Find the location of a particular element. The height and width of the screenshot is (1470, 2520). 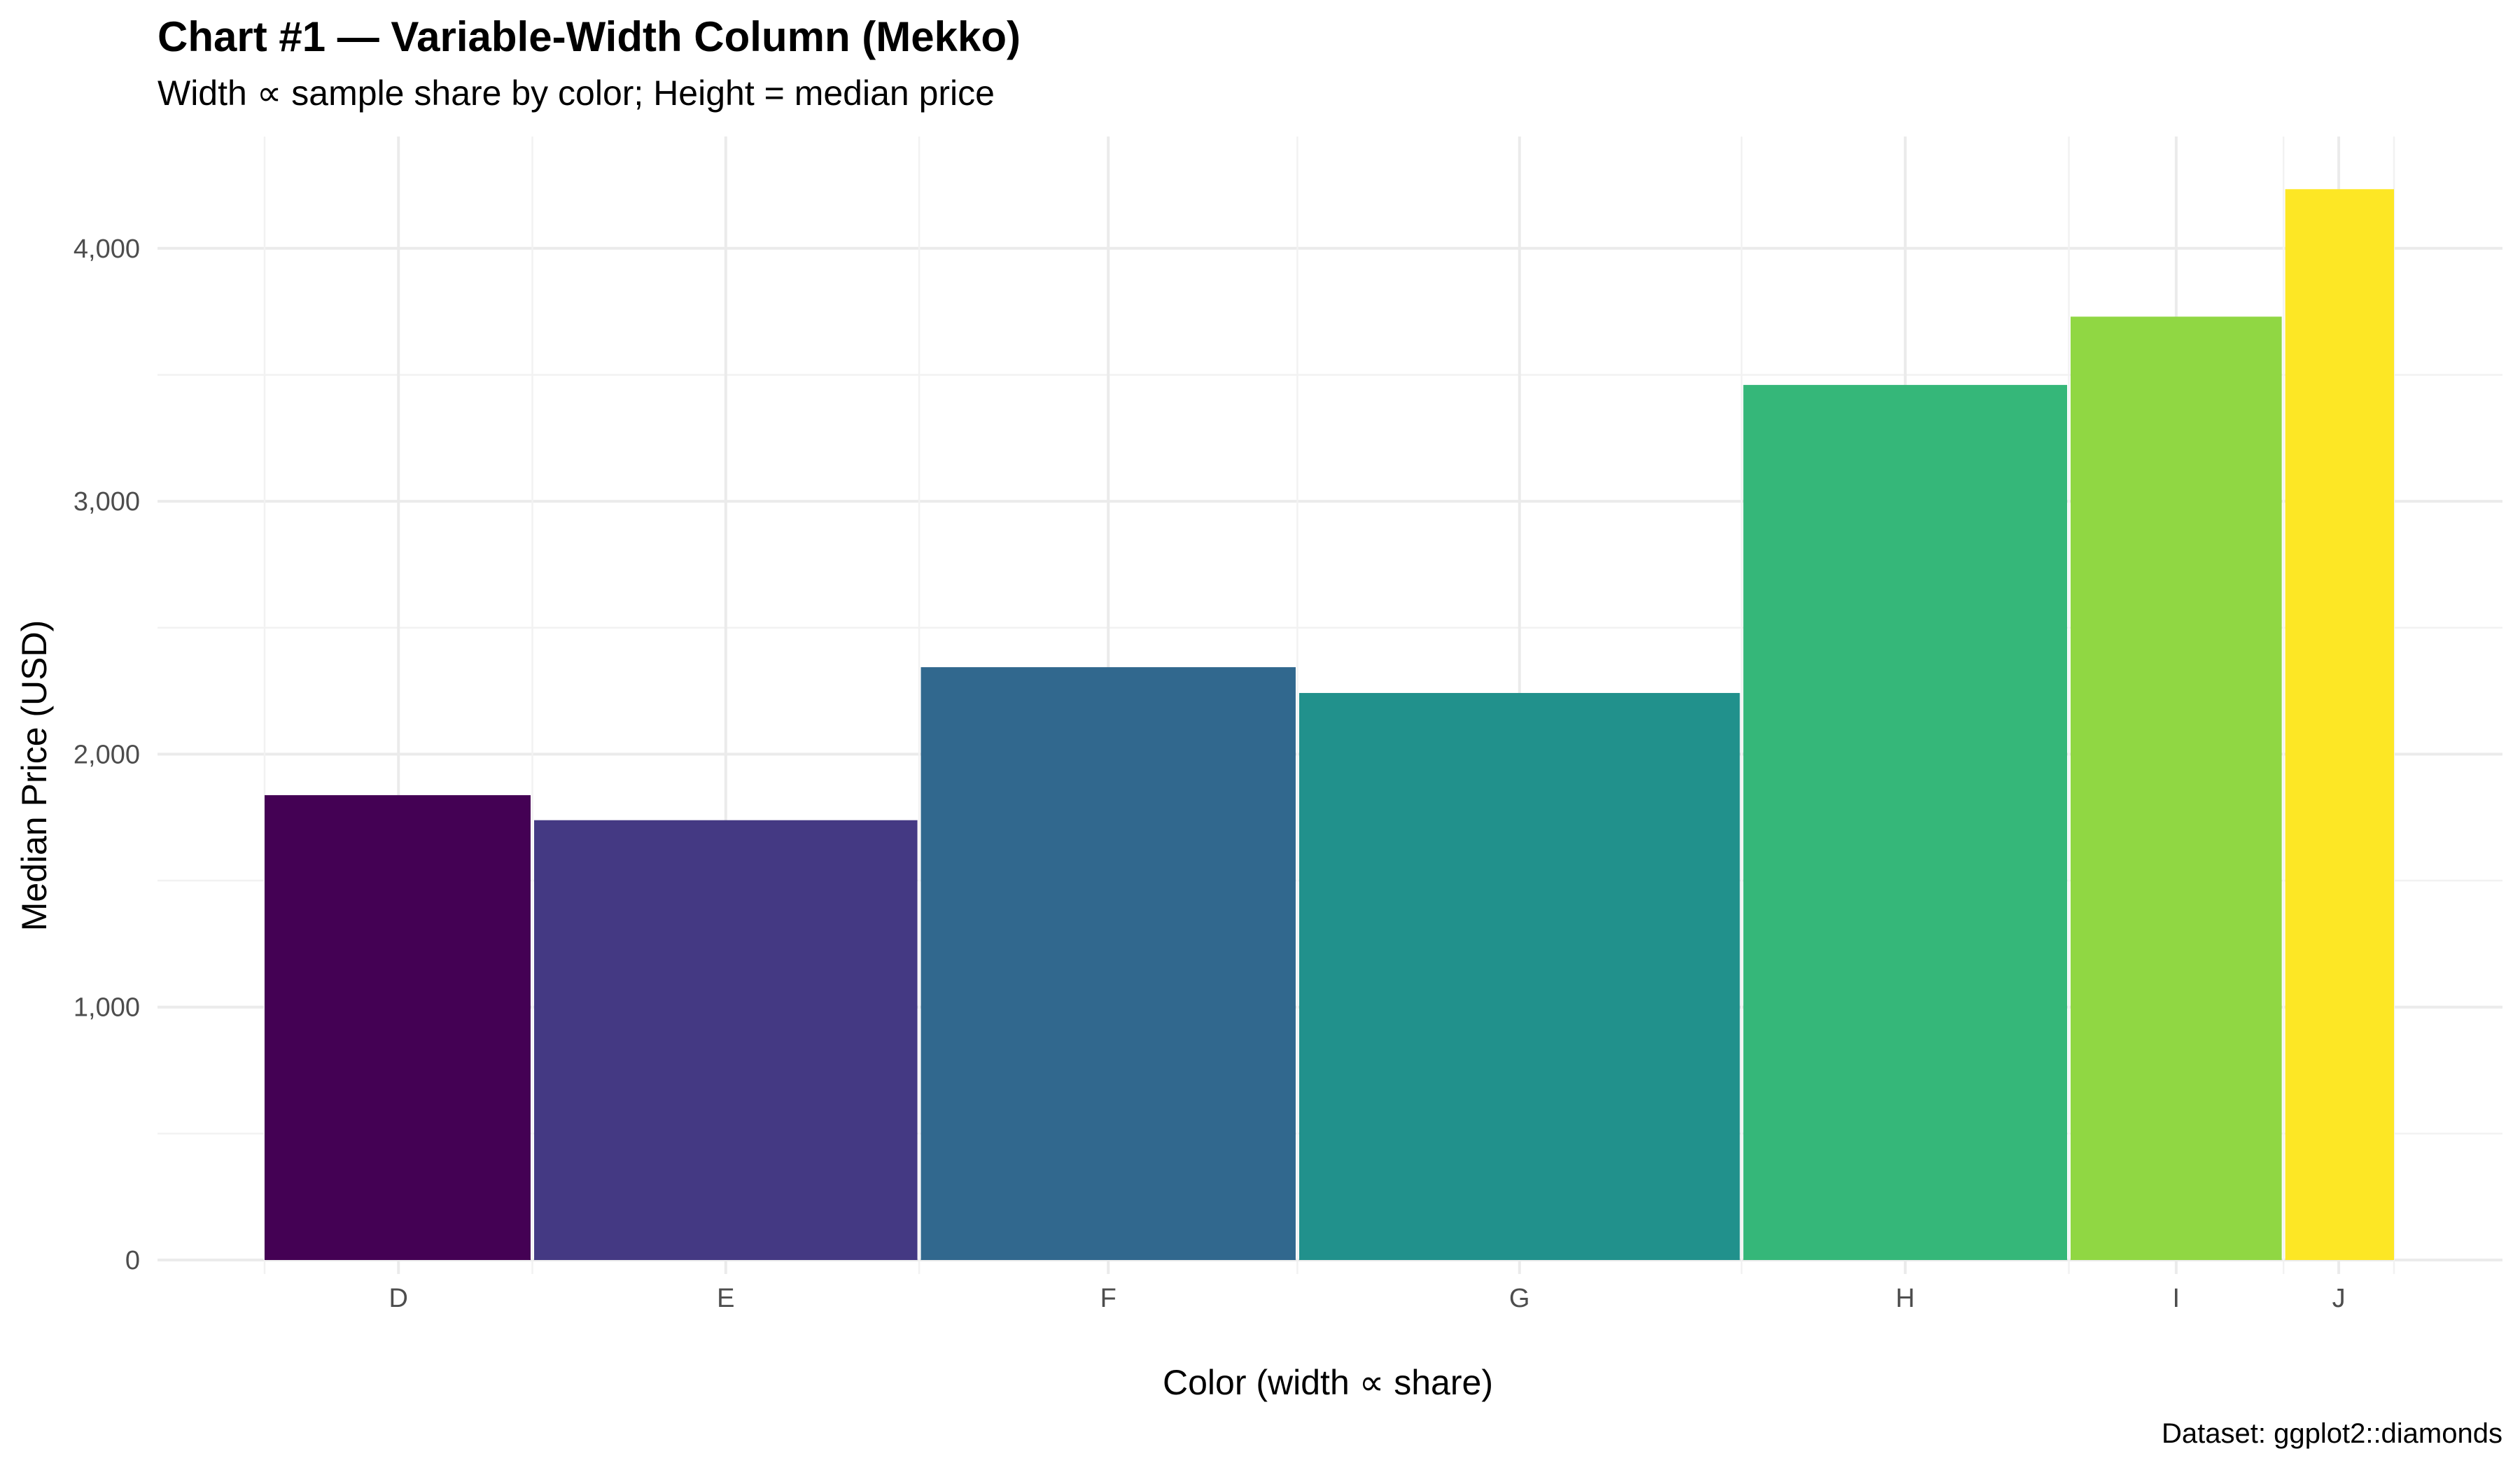

y-tick-label: 2,000 is located at coordinates (107, 754).